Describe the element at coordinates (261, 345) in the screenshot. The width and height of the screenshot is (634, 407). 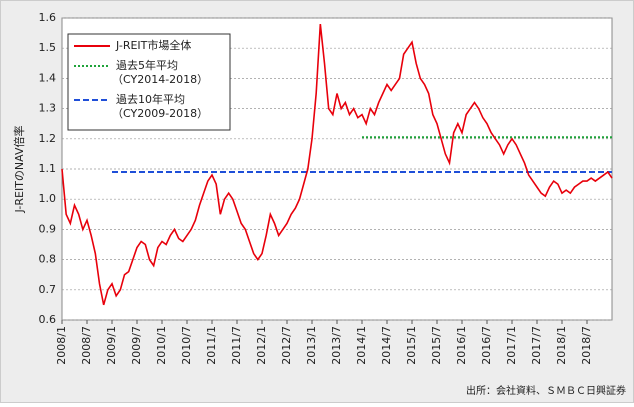
I see `x-tick-label: 2012/1` at that location.